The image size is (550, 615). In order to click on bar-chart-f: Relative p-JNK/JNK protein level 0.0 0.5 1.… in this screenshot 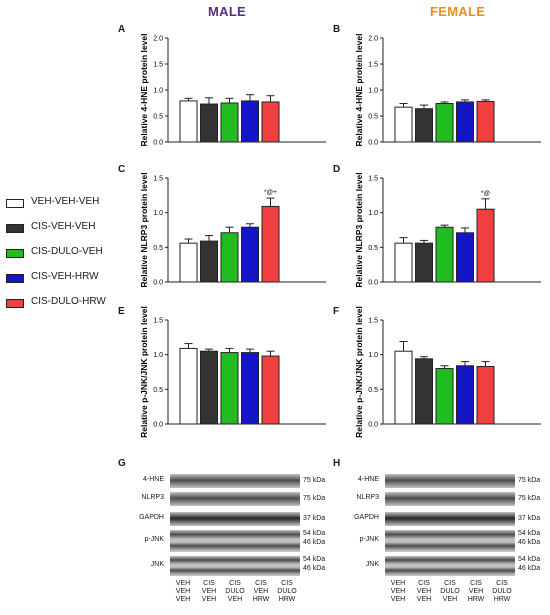, I will do `click(447, 372)`.